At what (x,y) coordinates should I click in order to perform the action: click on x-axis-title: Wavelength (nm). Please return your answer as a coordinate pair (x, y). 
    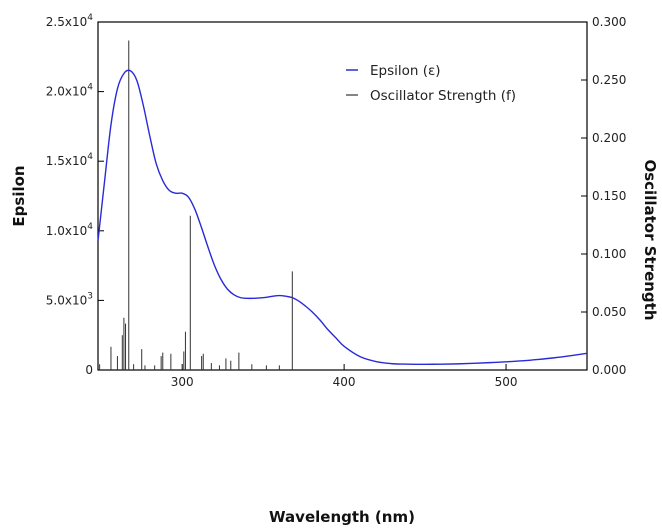
    Looking at the image, I should click on (342, 517).